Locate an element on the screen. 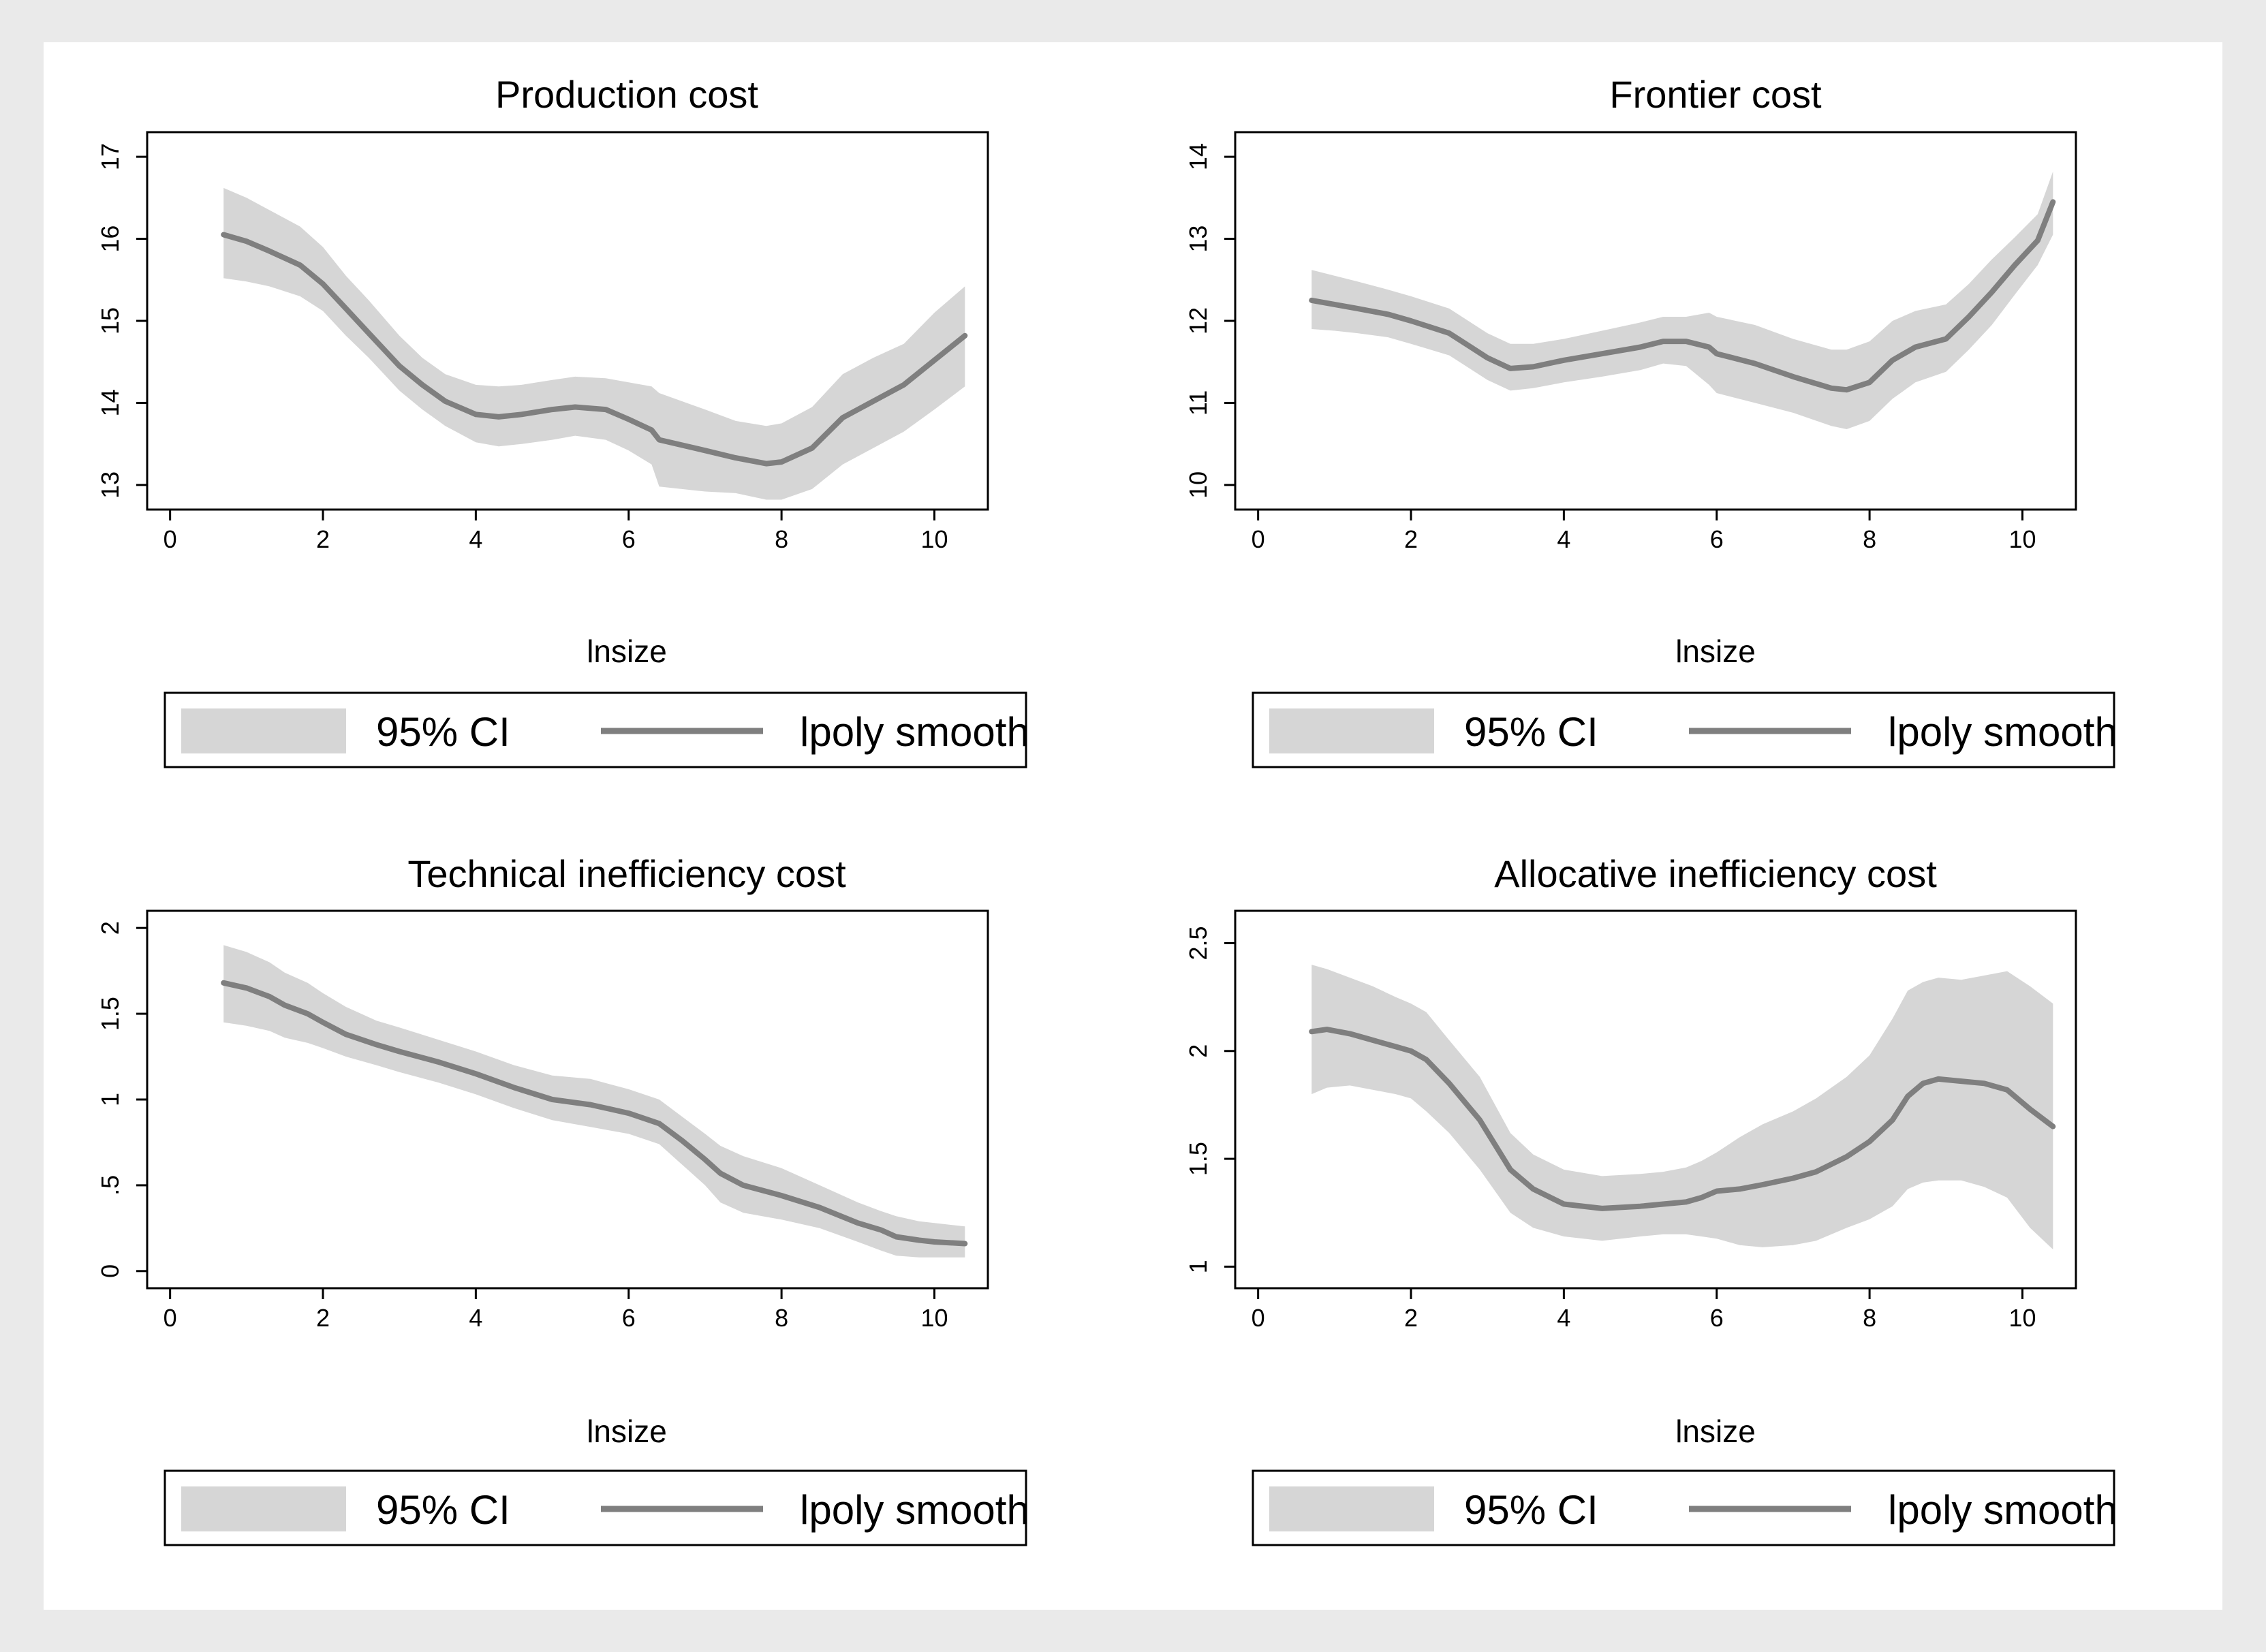 This screenshot has width=2266, height=1652. y-tick-label: 15 is located at coordinates (110, 320).